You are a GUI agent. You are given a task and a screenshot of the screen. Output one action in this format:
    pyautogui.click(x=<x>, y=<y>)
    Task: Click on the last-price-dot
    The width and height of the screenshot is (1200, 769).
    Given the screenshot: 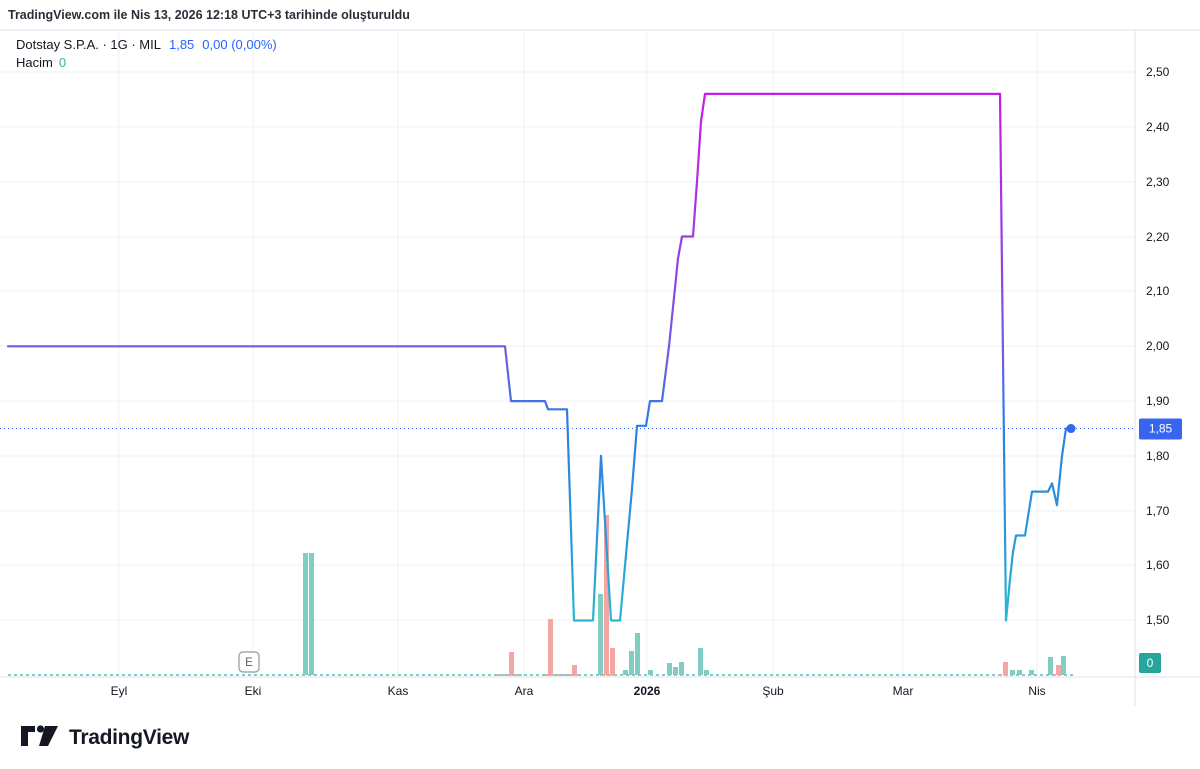 What is the action you would take?
    pyautogui.click(x=1071, y=429)
    